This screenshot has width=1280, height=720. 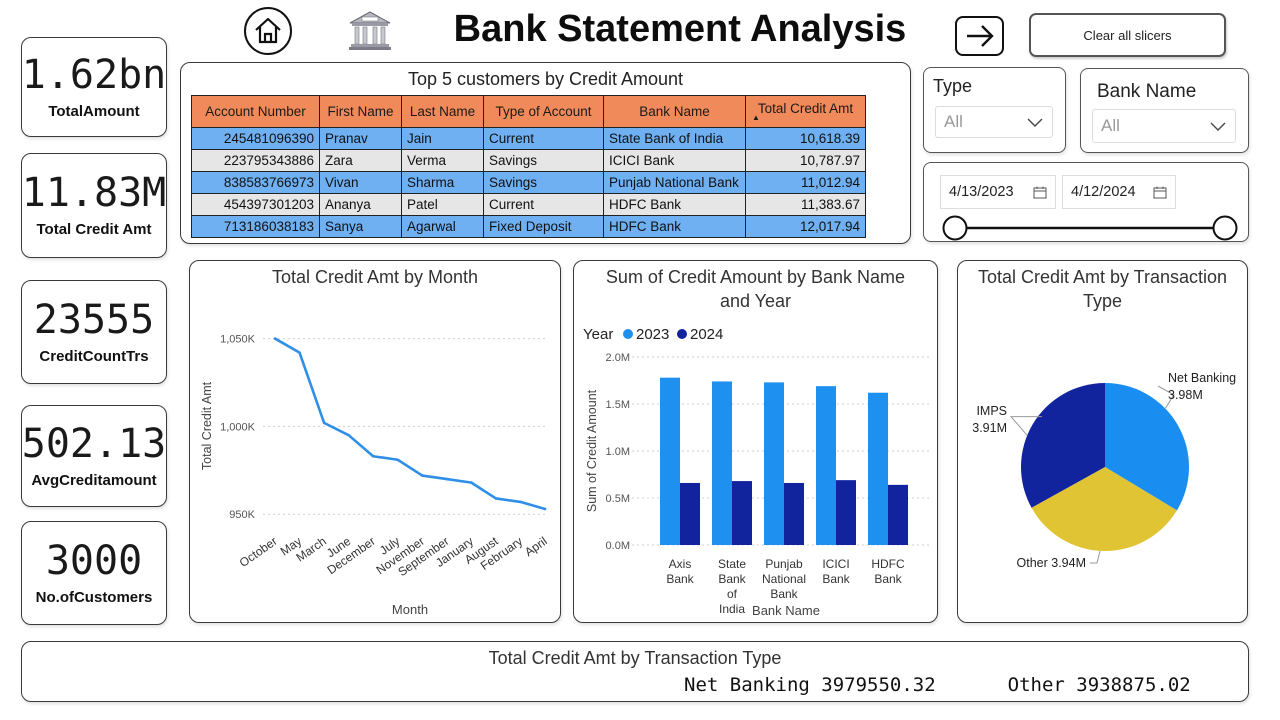 What do you see at coordinates (442, 226) in the screenshot?
I see `cell-last-name: Agarwal` at bounding box center [442, 226].